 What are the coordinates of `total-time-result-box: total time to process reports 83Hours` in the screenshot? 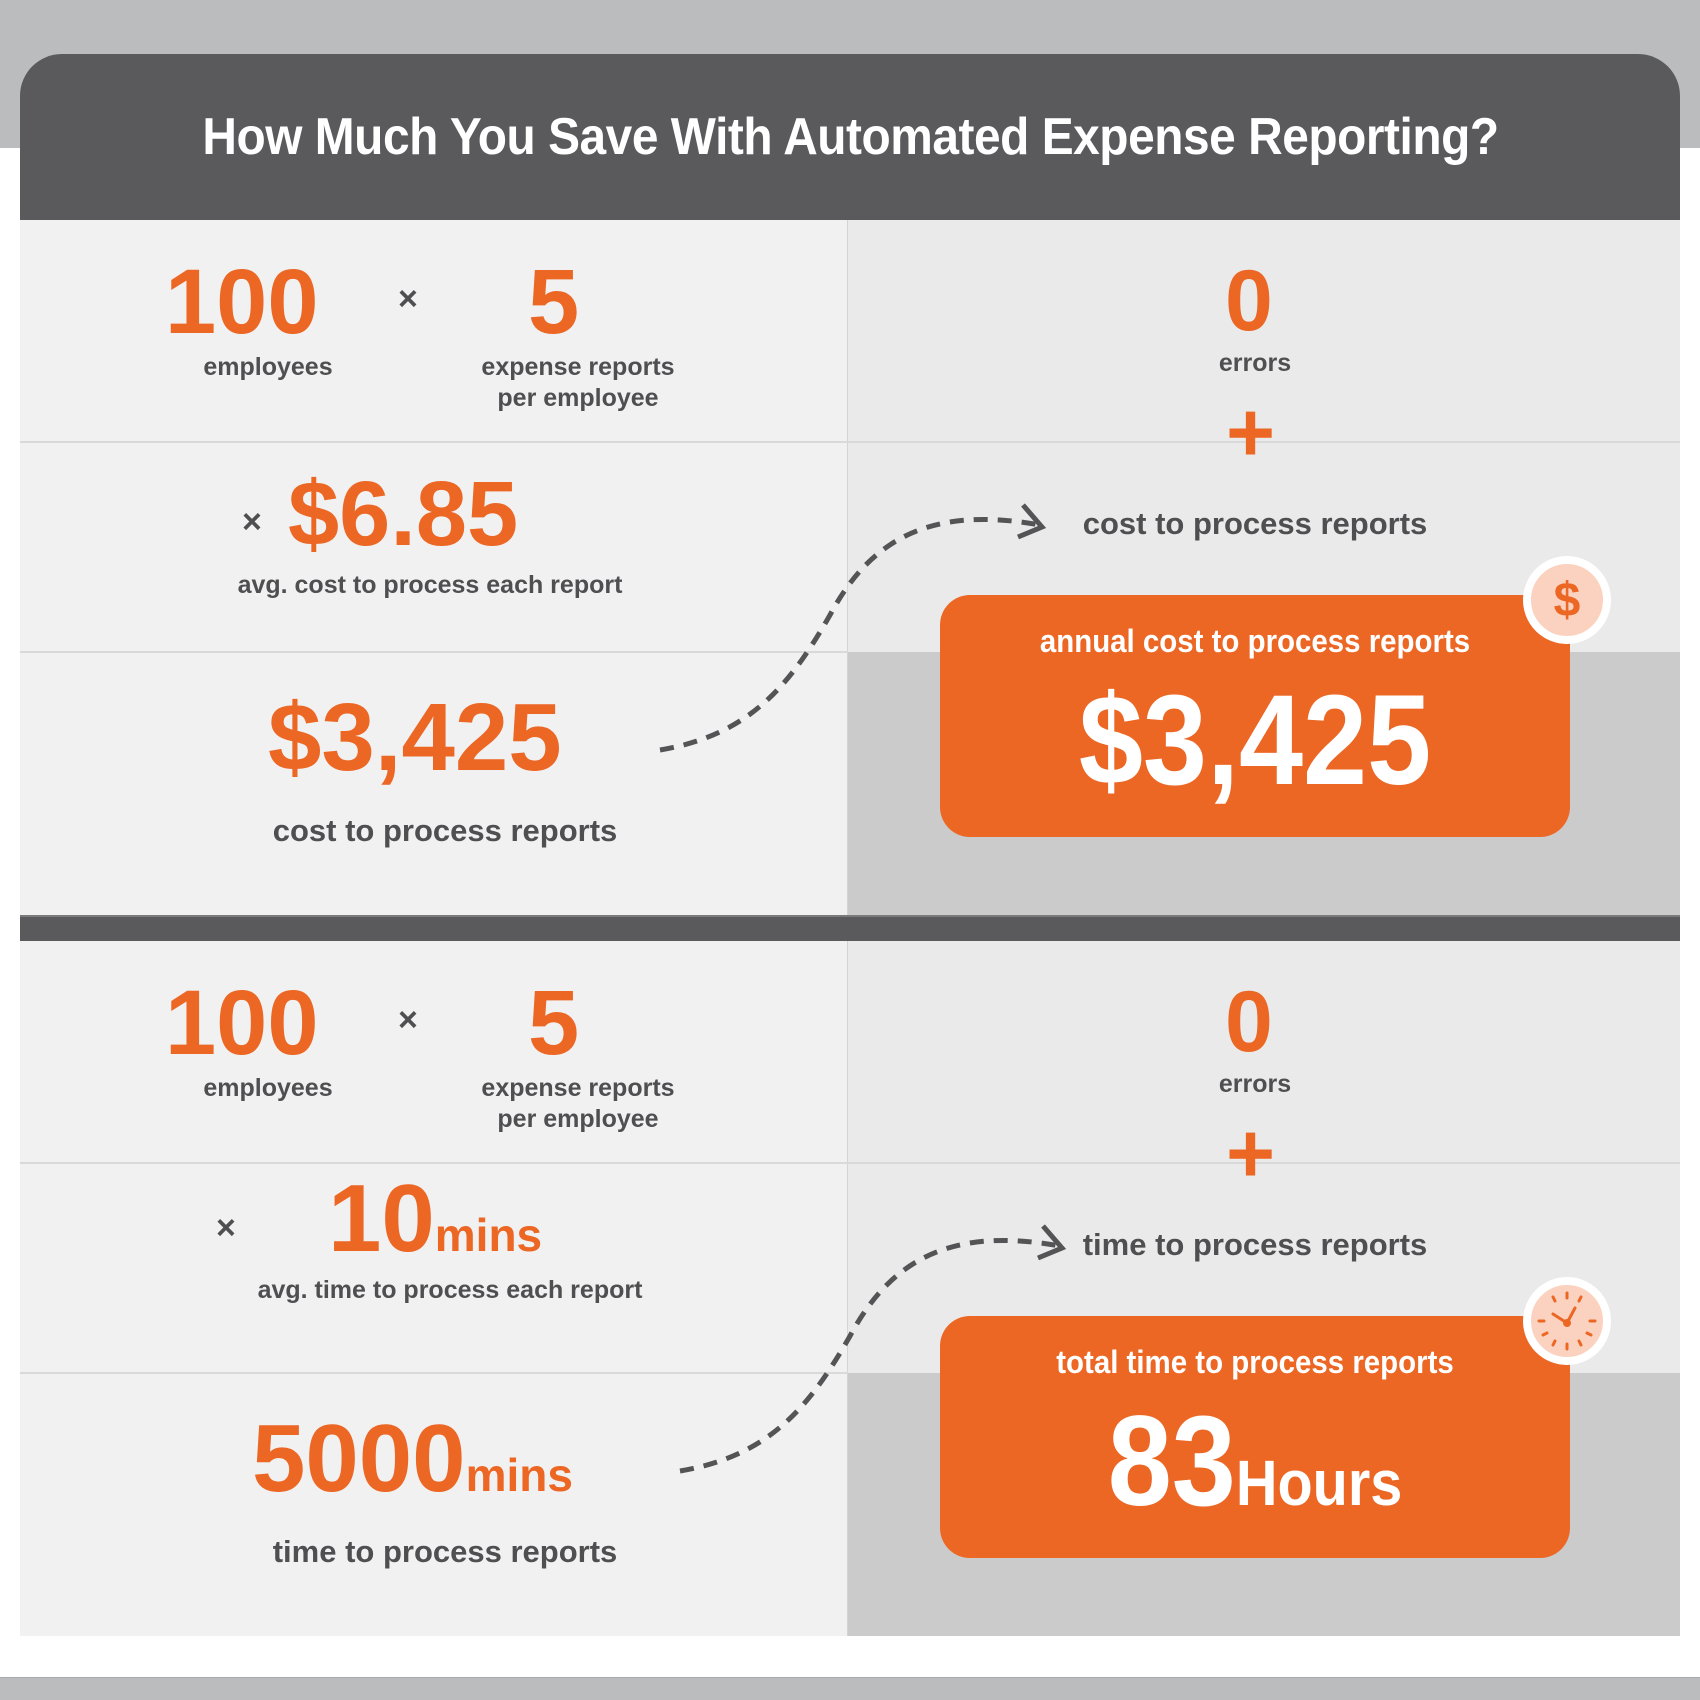 It's located at (1255, 1437).